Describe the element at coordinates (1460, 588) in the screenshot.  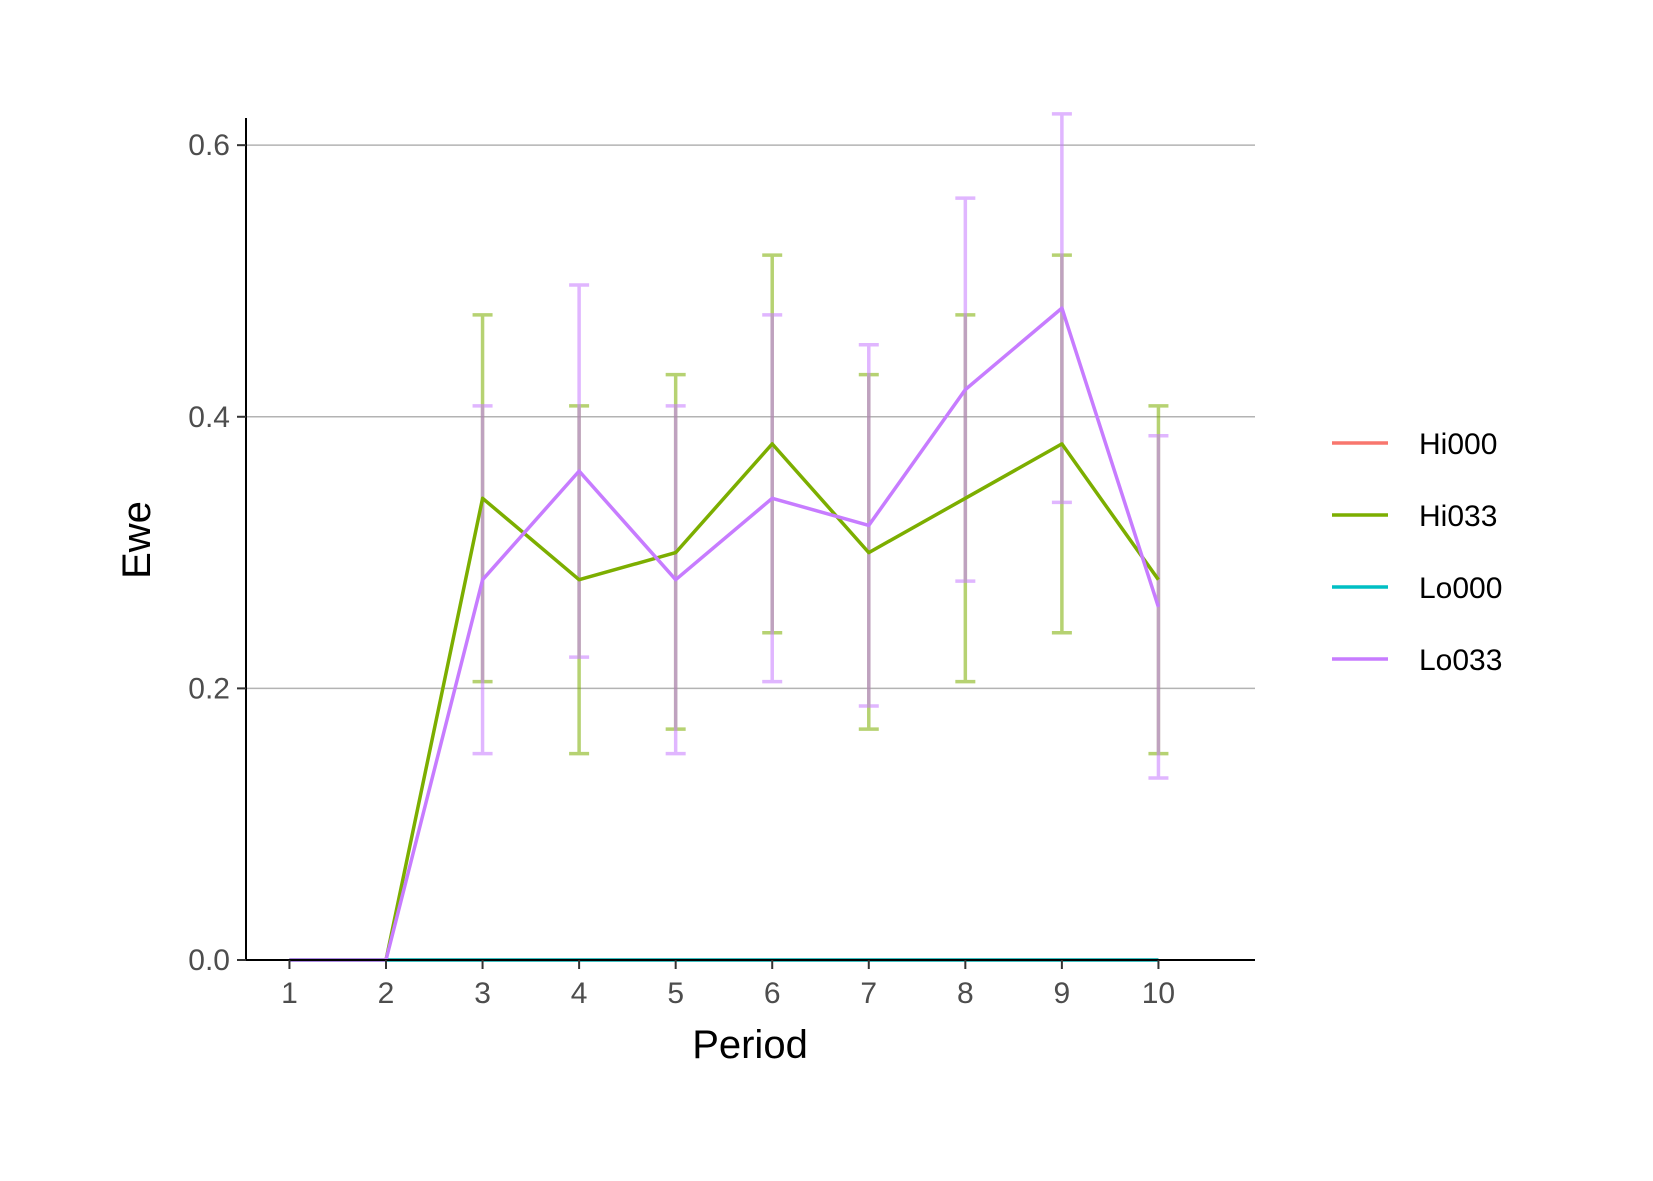
I see `legend-label: Lo000` at that location.